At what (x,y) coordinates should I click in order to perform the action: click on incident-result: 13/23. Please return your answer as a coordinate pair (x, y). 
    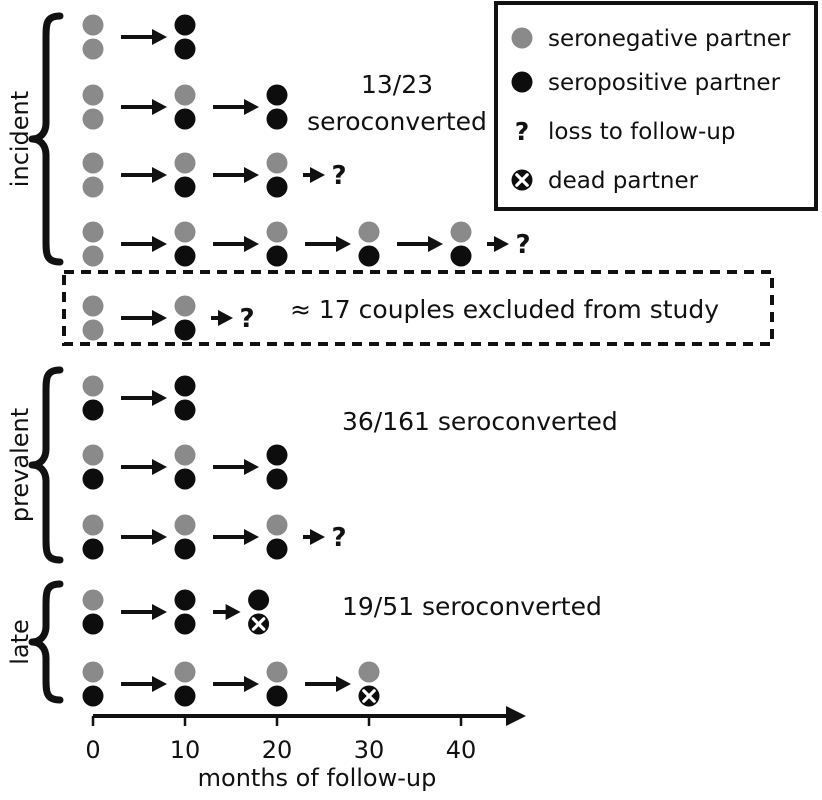
    Looking at the image, I should click on (397, 84).